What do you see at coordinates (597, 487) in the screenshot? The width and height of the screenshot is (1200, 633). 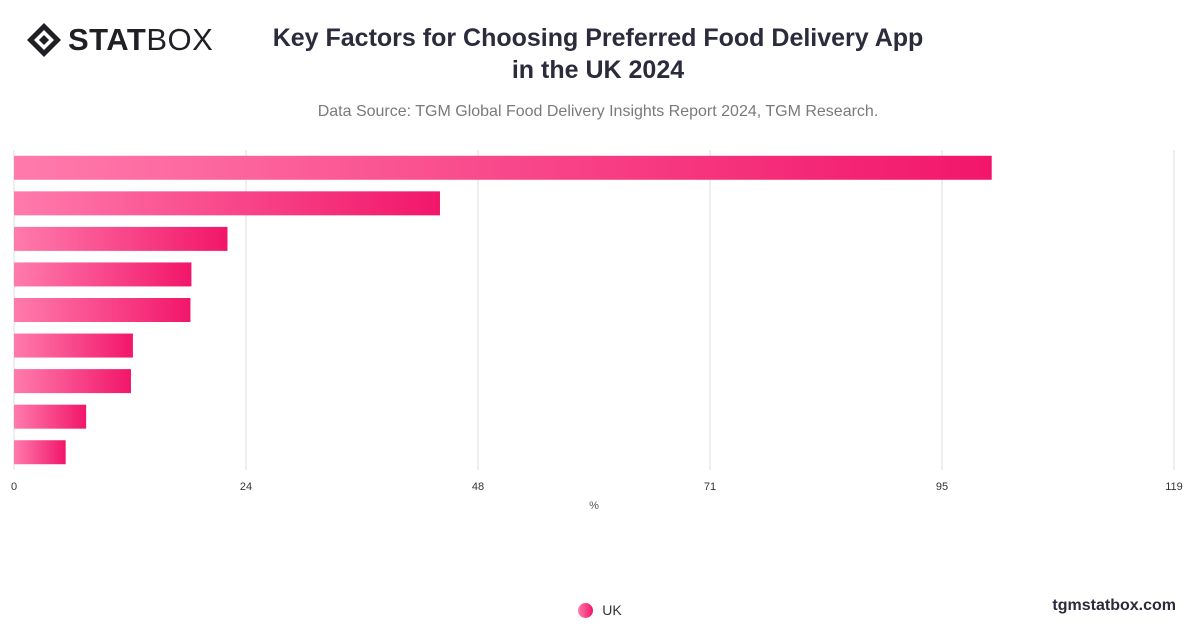 I see `x-axis-ticks: 0 24 48 71 95 119` at bounding box center [597, 487].